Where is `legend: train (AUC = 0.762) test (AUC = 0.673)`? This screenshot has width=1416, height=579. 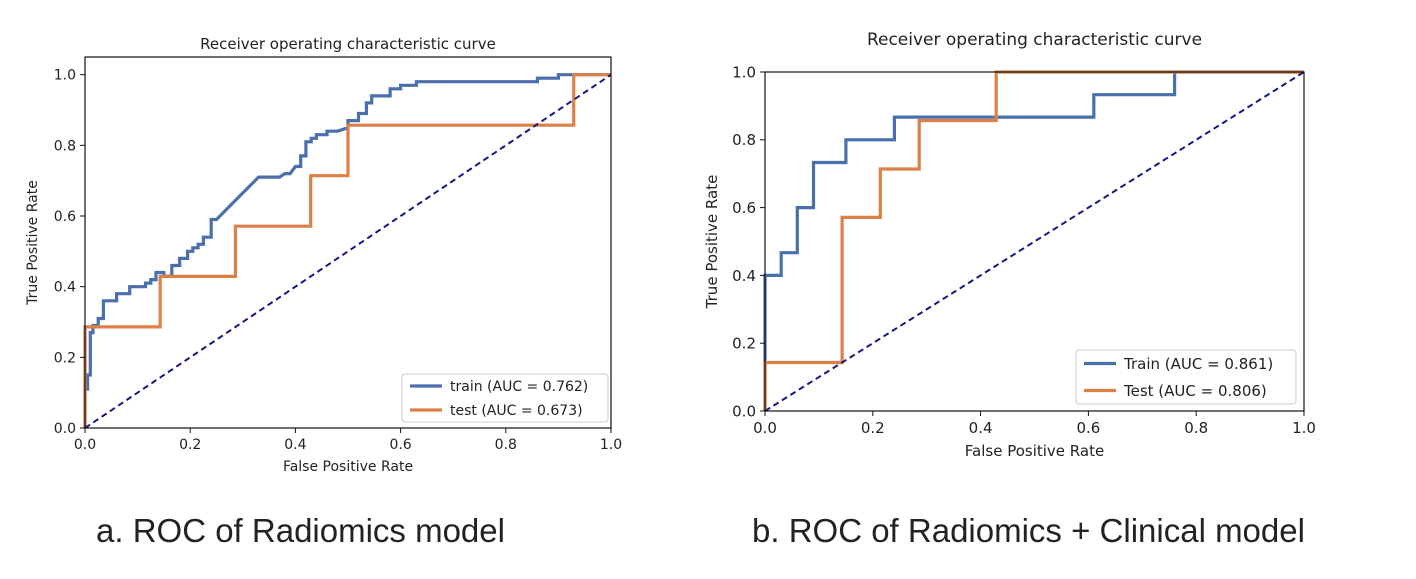
legend: train (AUC = 0.762) test (AUC = 0.673) is located at coordinates (505, 398).